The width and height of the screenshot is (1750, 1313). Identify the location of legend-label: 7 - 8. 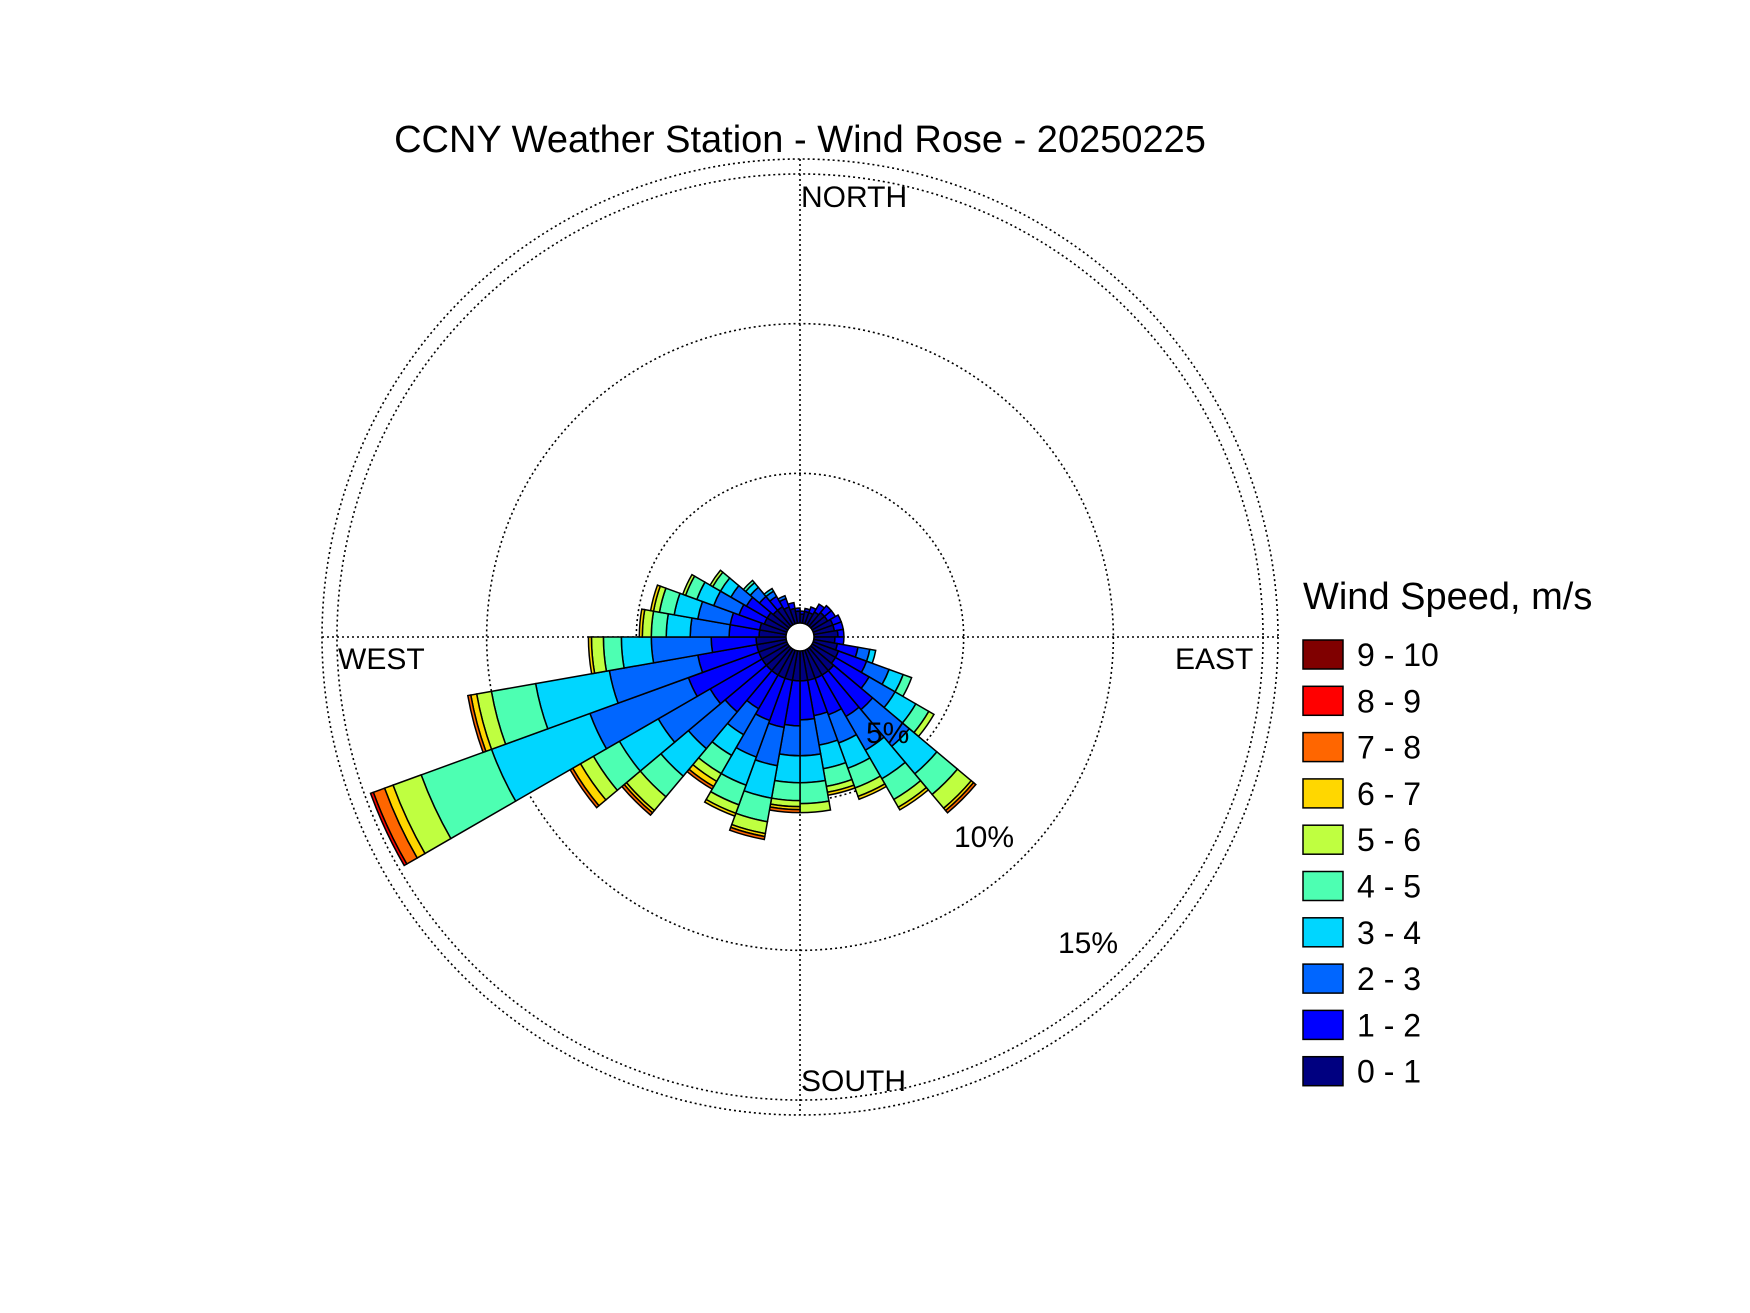
(1389, 748).